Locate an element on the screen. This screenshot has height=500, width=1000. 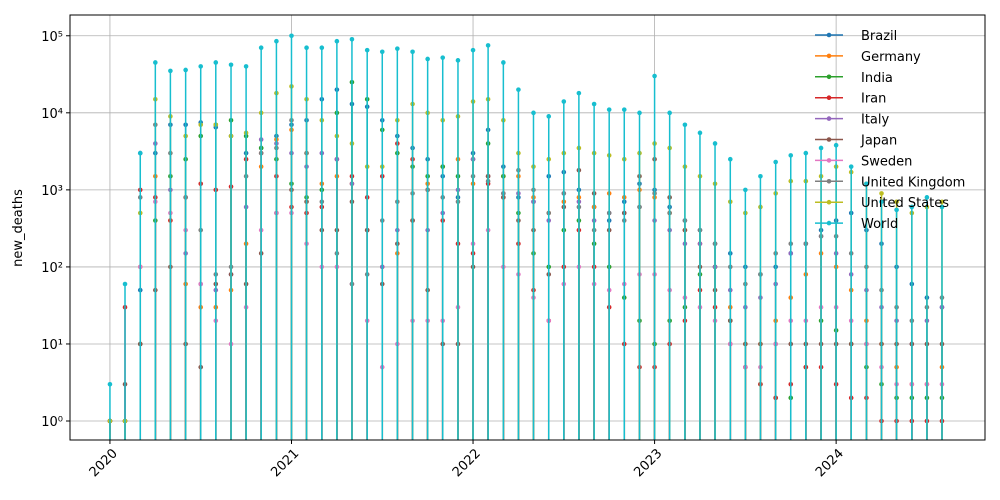
y-tick-label: 10² is located at coordinates (52, 268).